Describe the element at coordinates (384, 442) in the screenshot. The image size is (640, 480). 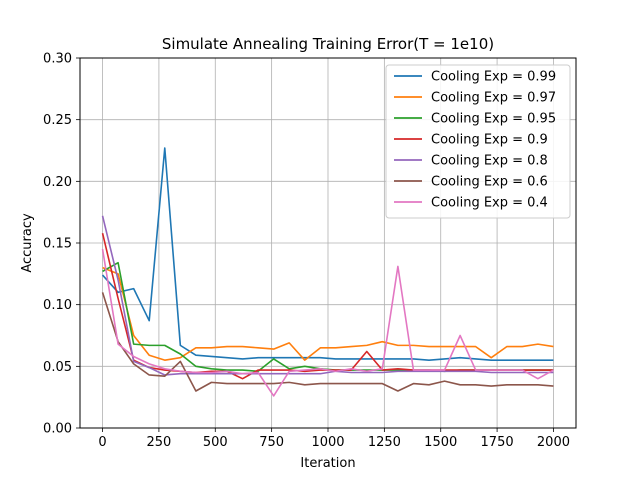
I see `x-tick-label: 1250` at that location.